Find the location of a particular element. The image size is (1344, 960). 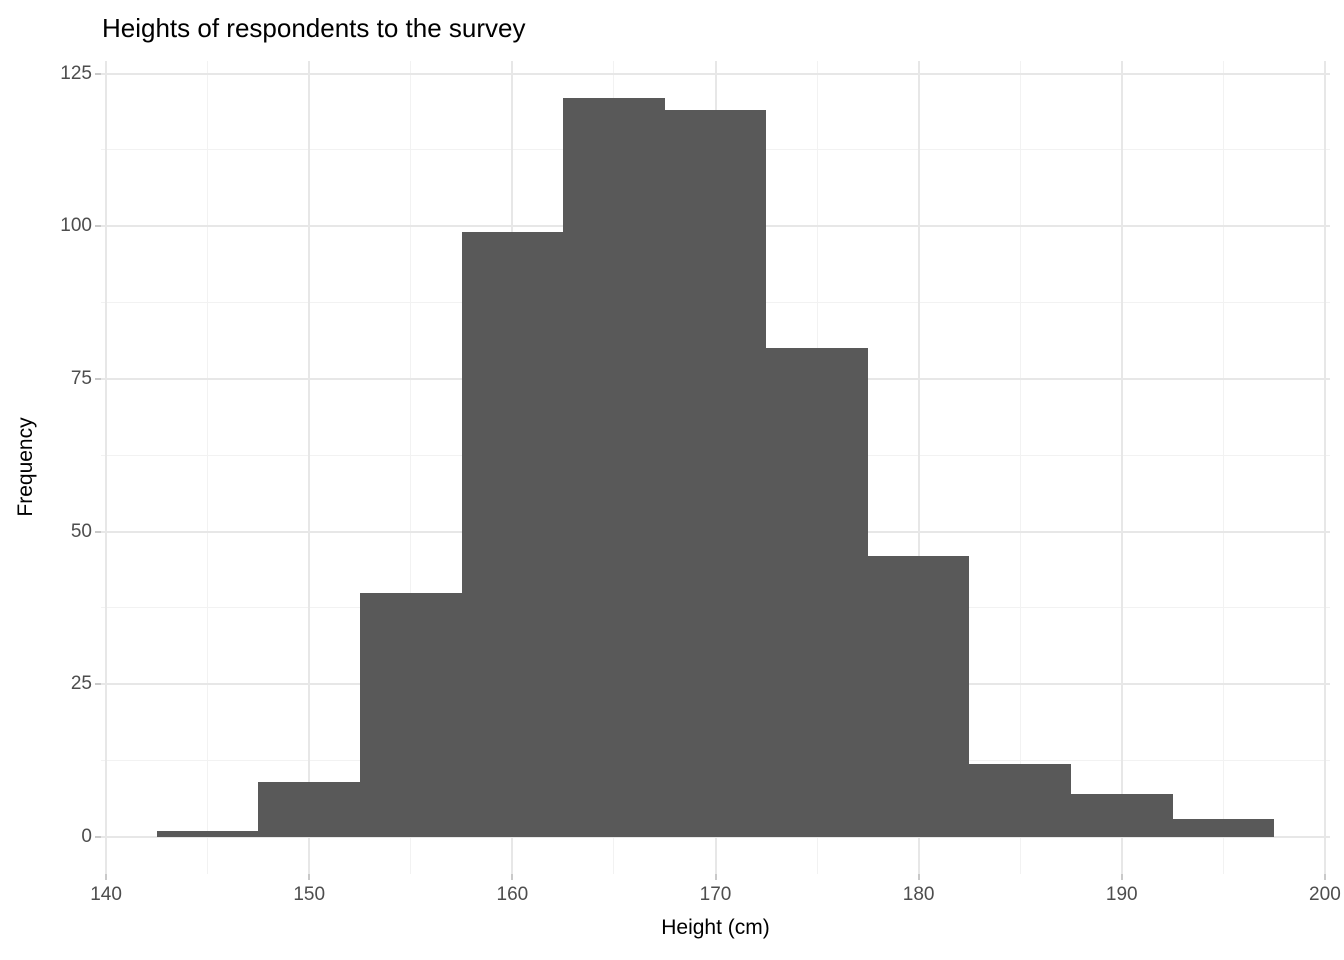

x-tick-label: 190 is located at coordinates (1121, 894).